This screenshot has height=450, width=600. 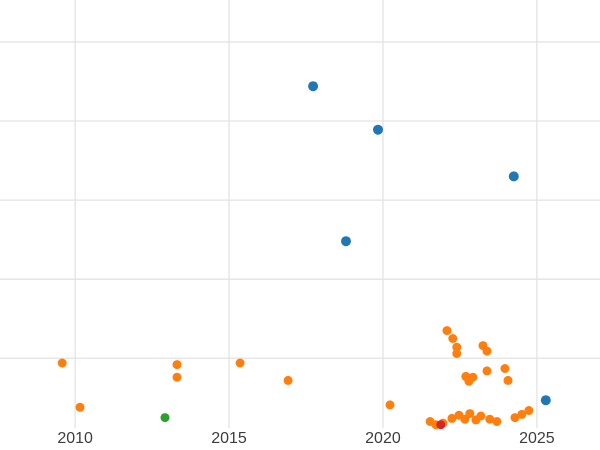 What do you see at coordinates (383, 438) in the screenshot?
I see `x-tick-label: 2020` at bounding box center [383, 438].